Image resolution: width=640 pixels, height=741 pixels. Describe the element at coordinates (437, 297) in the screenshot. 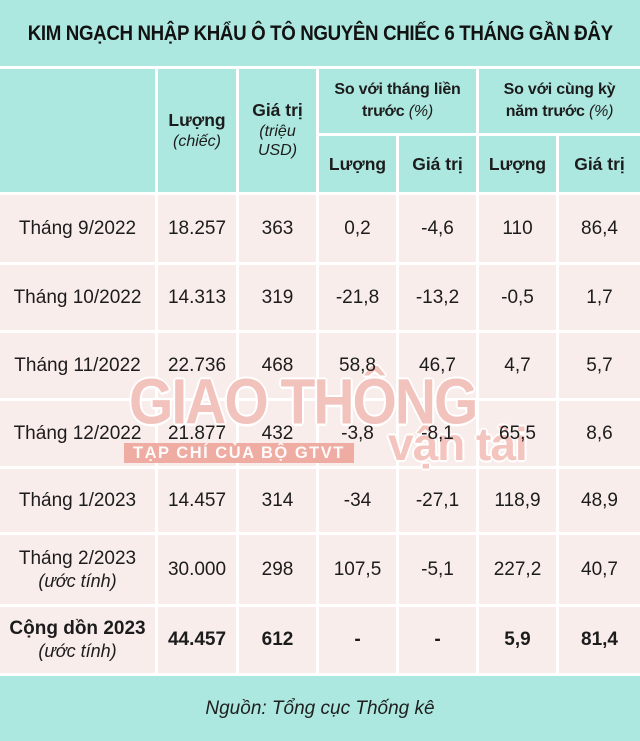

I see `value-cell: -13,2` at that location.